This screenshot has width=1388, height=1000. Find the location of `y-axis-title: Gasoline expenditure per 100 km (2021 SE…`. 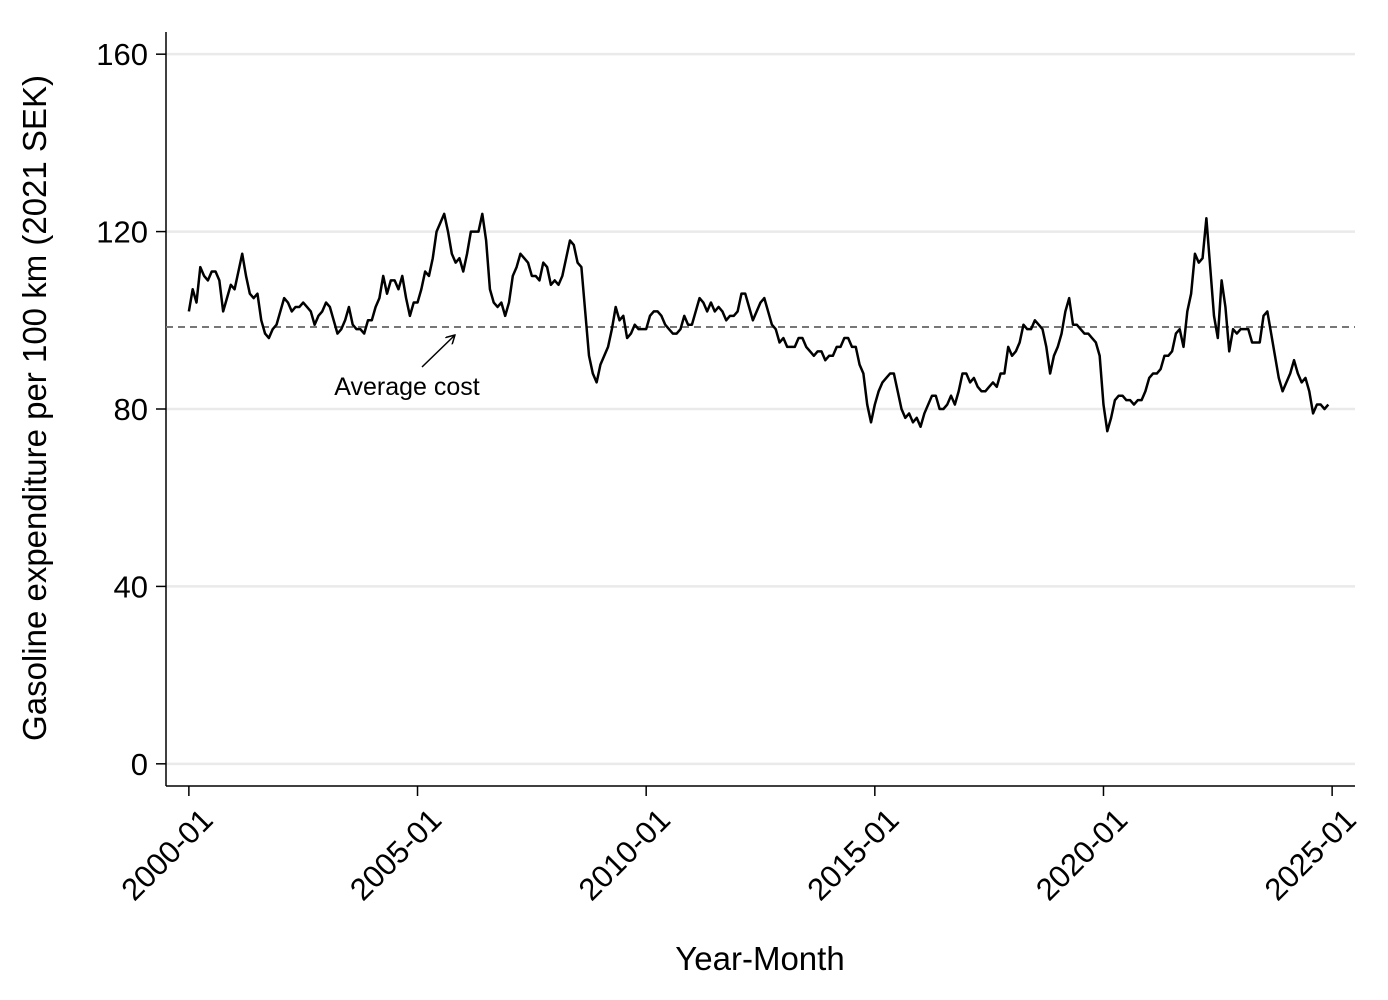

y-axis-title: Gasoline expenditure per 100 km (2021 SE… is located at coordinates (34, 408).